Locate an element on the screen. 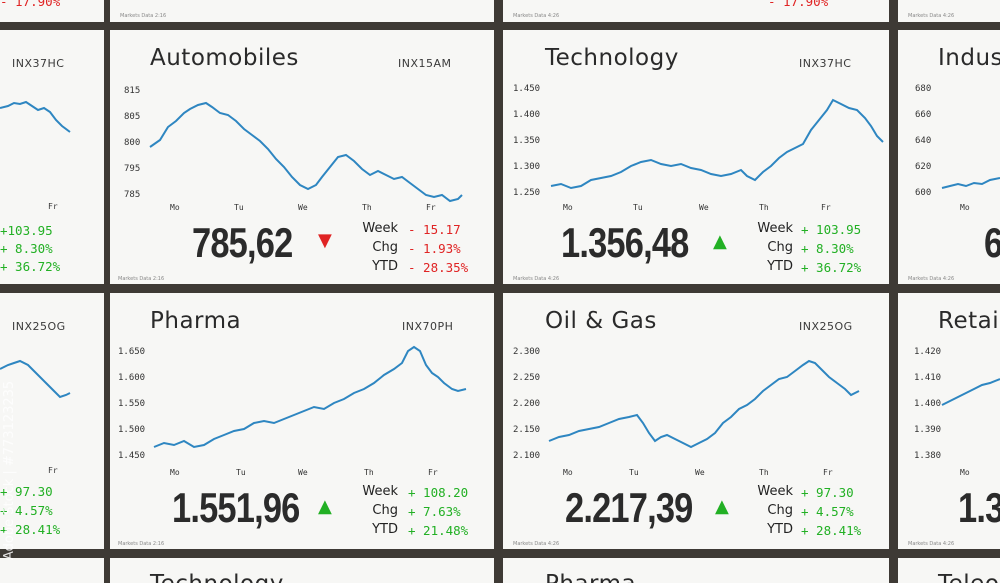  sector-title: Automobiles is located at coordinates (224, 58).